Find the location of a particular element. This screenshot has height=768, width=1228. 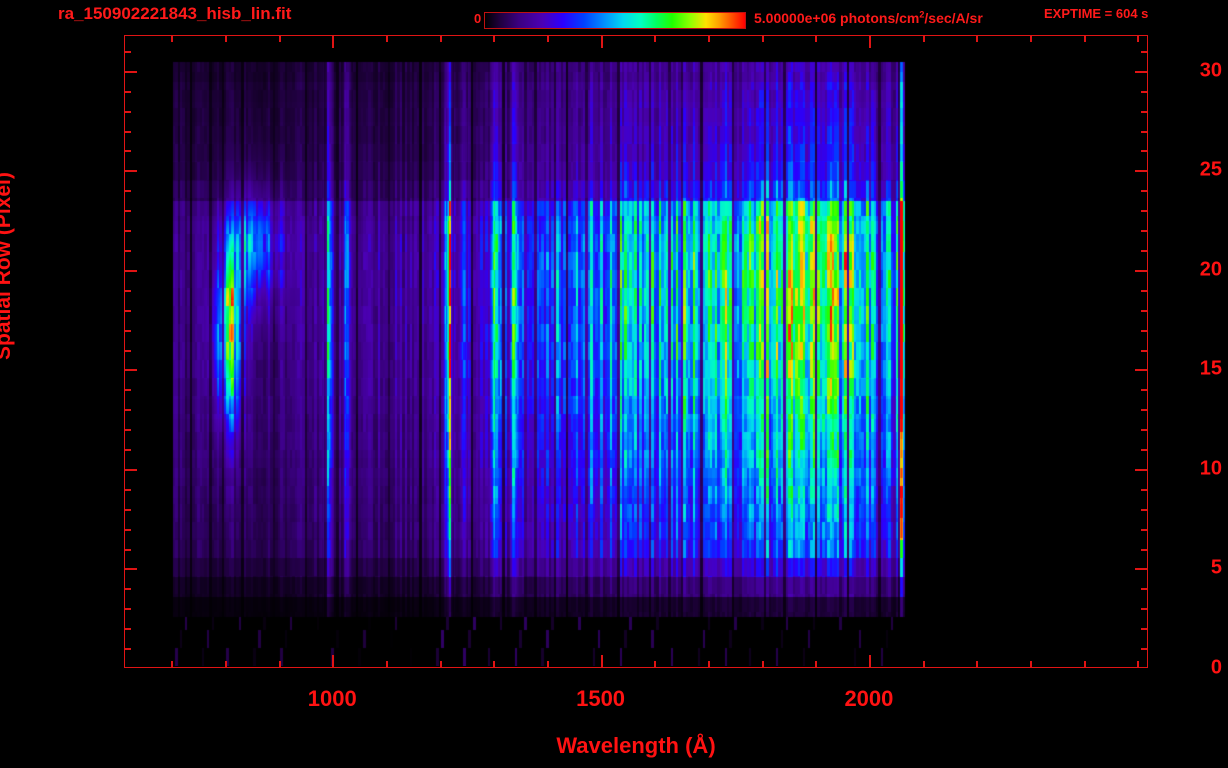

y-tick-label-15: 15 is located at coordinates (1210, 368).